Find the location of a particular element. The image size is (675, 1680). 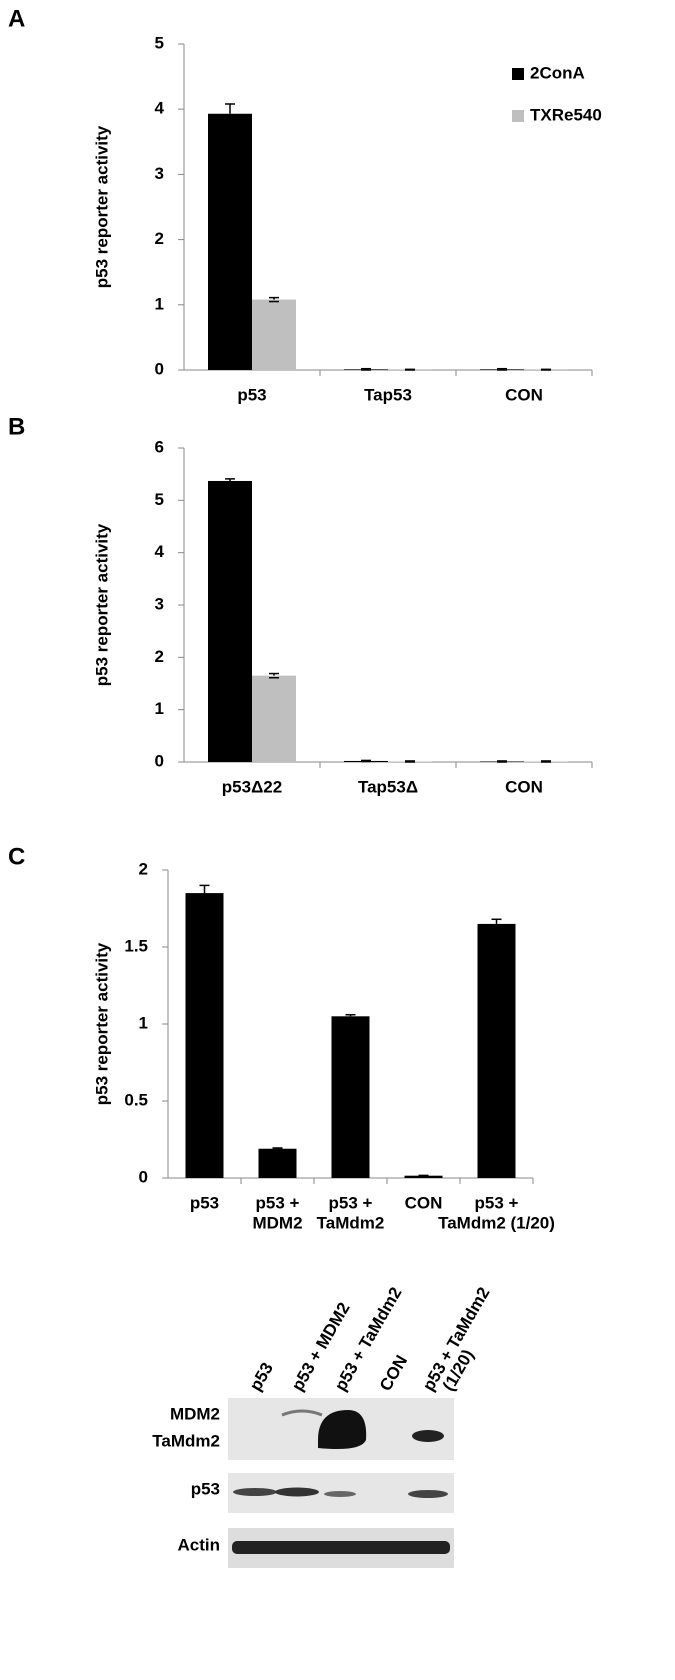

x-tick-label: p53Δ22 is located at coordinates (252, 786).